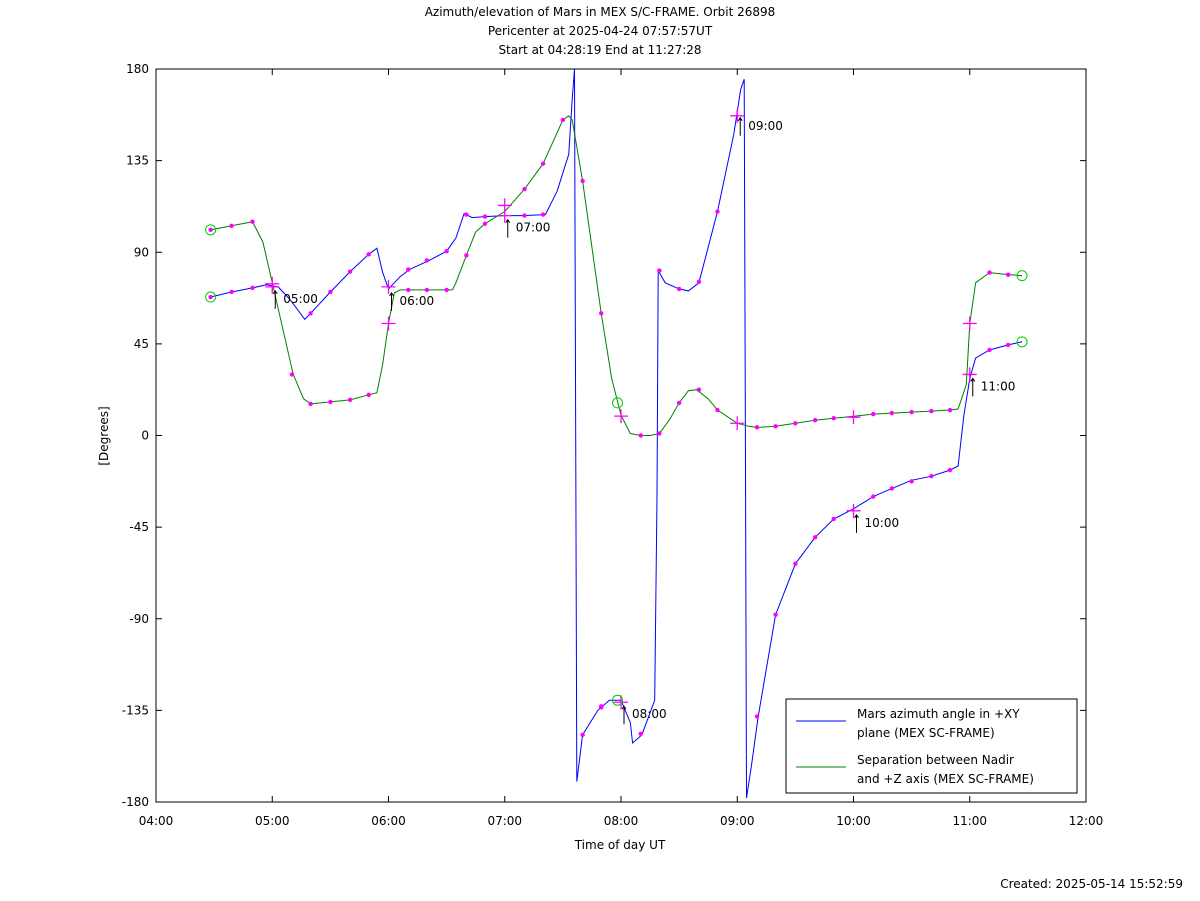 The image size is (1200, 901). I want to click on chart-title-line-3: Start at 04:28:19 End at 11:27:28, so click(600, 50).